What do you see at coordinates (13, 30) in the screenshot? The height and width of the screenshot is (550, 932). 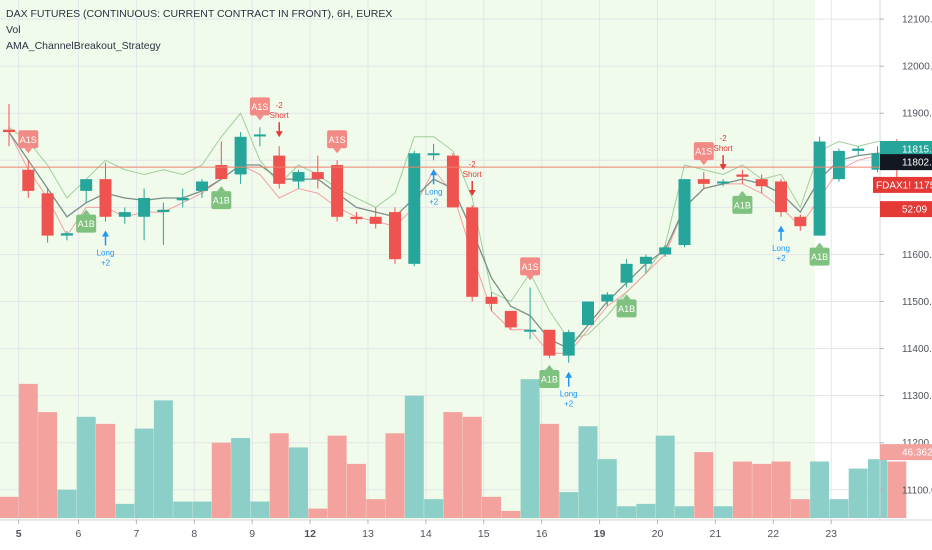 I see `legend-volume-label: Vol` at bounding box center [13, 30].